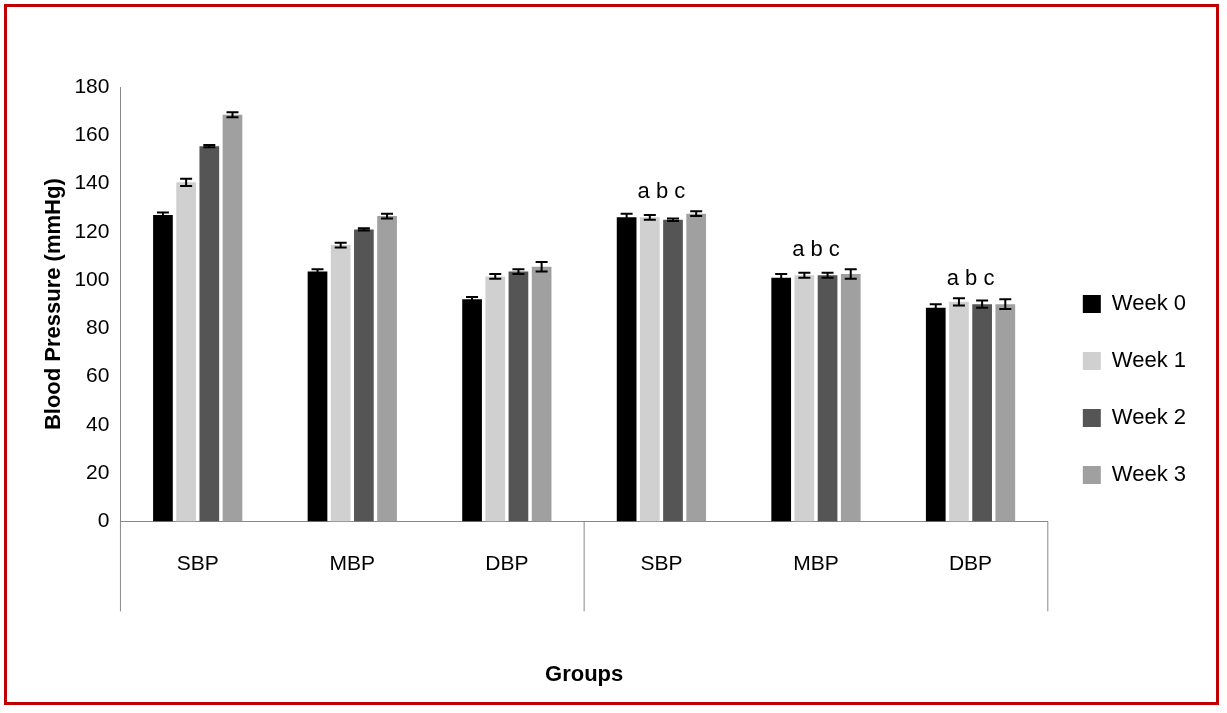  I want to click on y-tick-label: 20, so click(98, 471).